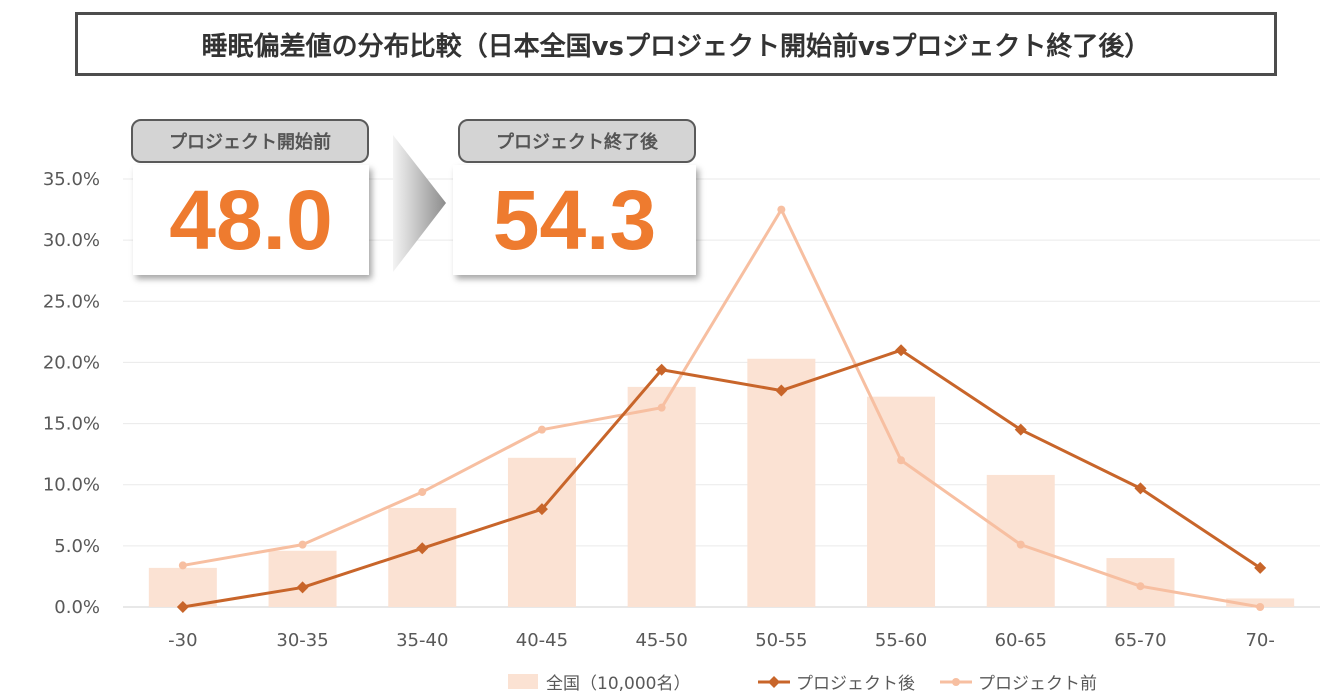 This screenshot has width=1344, height=700. What do you see at coordinates (71, 362) in the screenshot?
I see `y-tick-label: 20.0%` at bounding box center [71, 362].